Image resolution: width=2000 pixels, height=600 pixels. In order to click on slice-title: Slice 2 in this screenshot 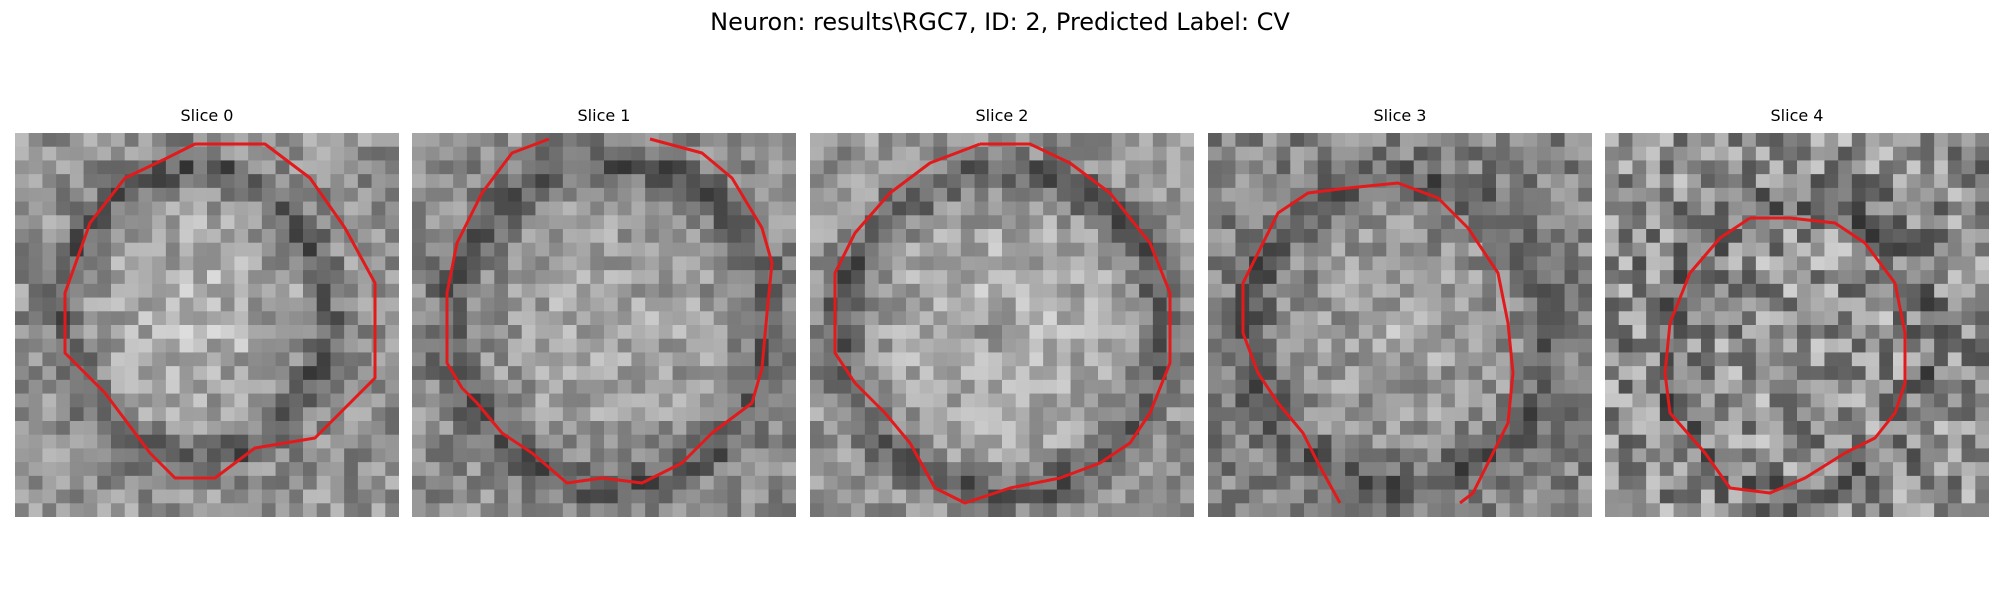, I will do `click(1002, 115)`.